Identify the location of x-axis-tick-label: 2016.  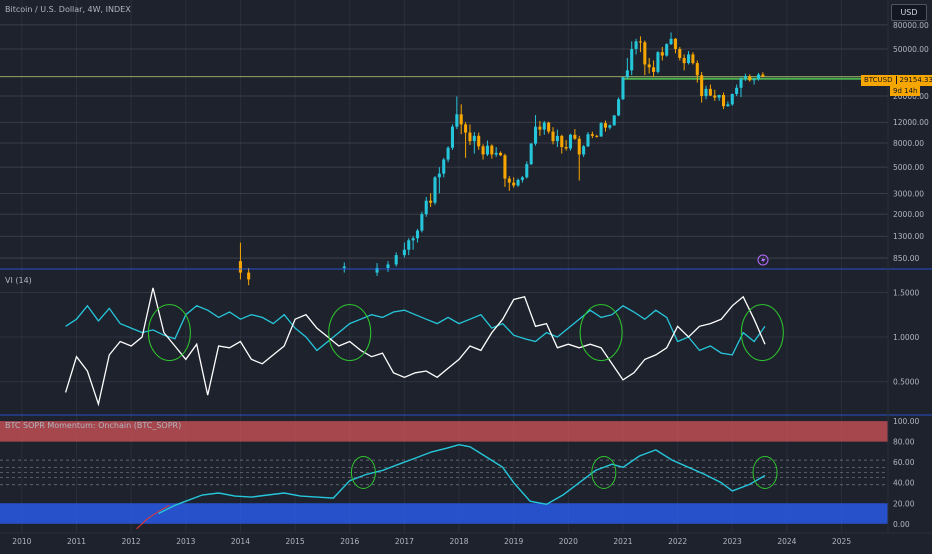
(349, 541).